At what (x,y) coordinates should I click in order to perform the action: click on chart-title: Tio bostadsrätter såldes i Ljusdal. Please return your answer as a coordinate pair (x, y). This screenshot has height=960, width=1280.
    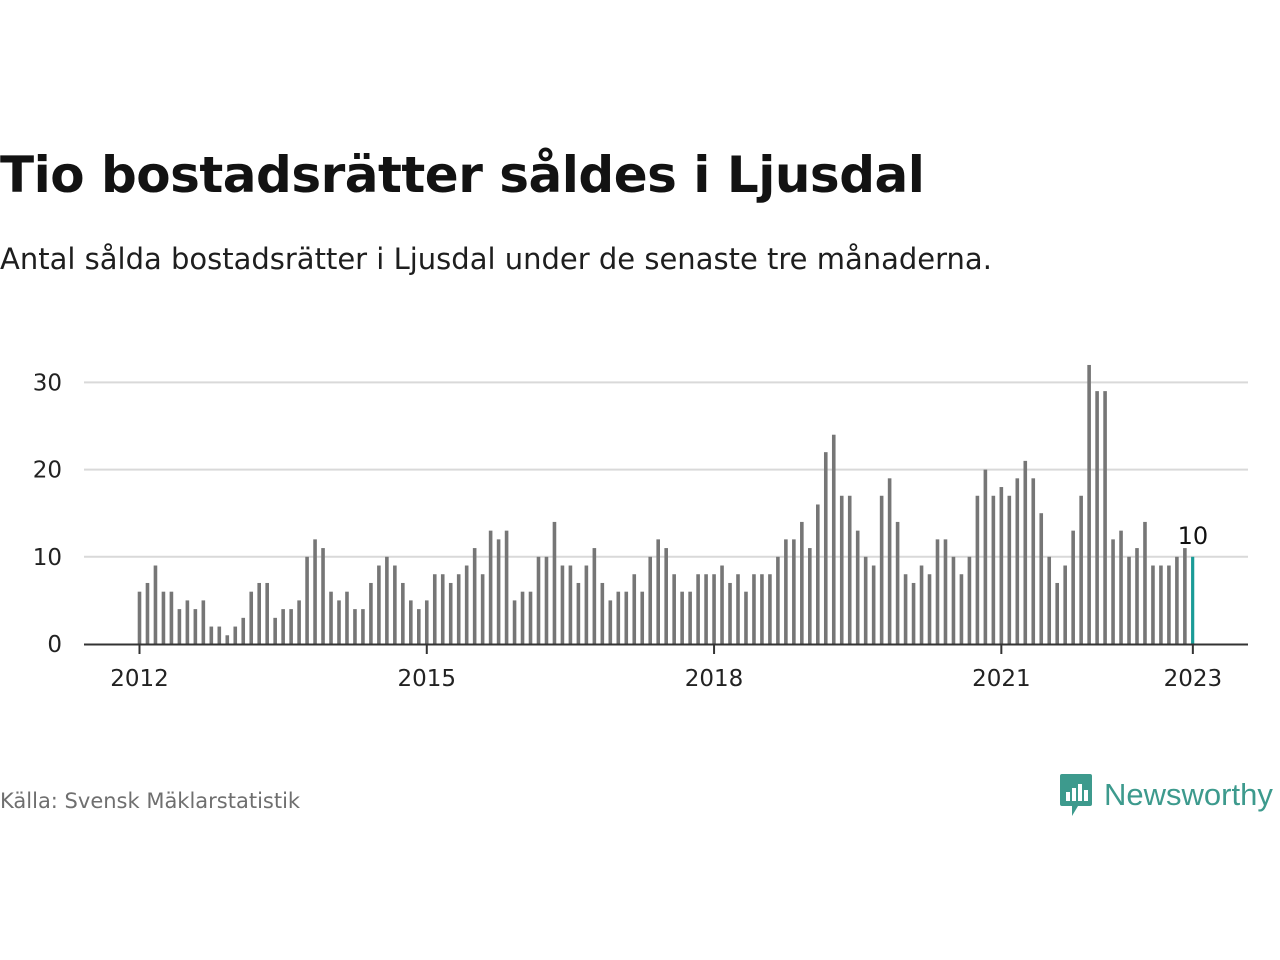
    Looking at the image, I should click on (462, 175).